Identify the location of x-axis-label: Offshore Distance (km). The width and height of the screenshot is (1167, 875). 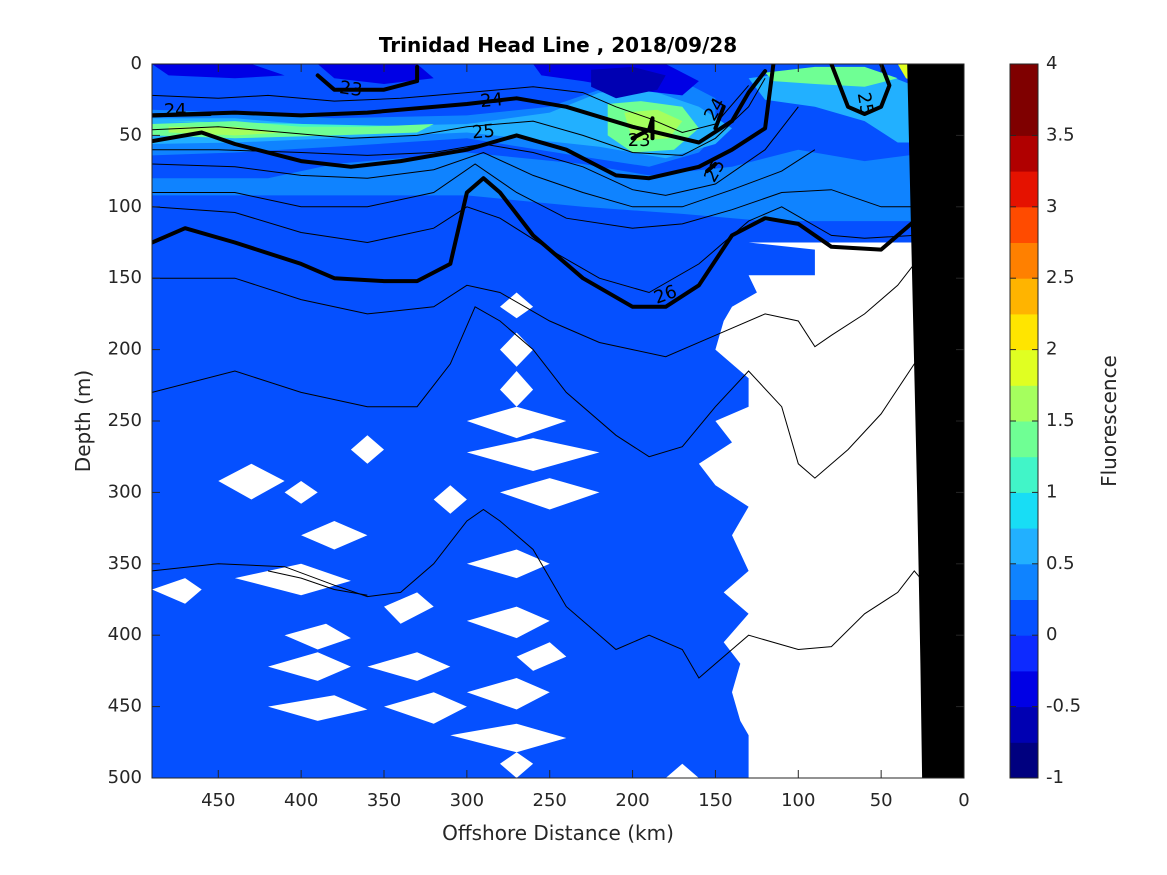
(558, 833).